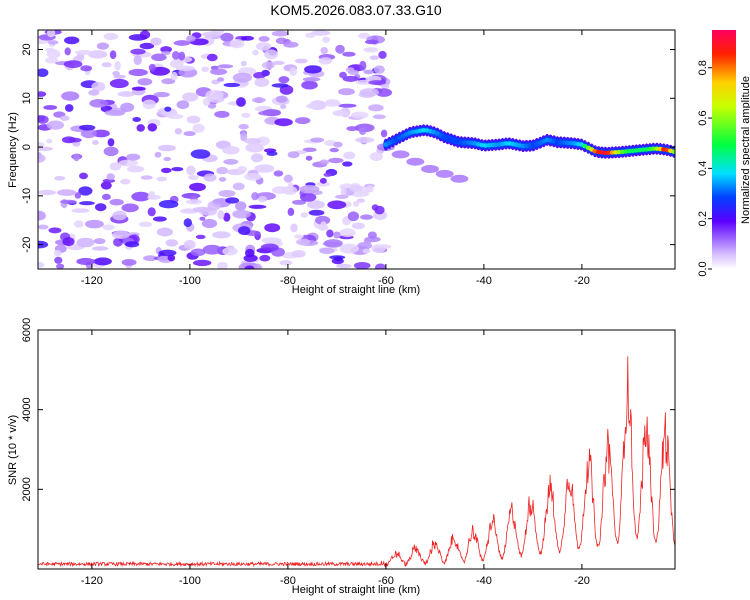 The height and width of the screenshot is (600, 750). What do you see at coordinates (703, 67) in the screenshot?
I see `colorbar-tick-label: 0.8` at bounding box center [703, 67].